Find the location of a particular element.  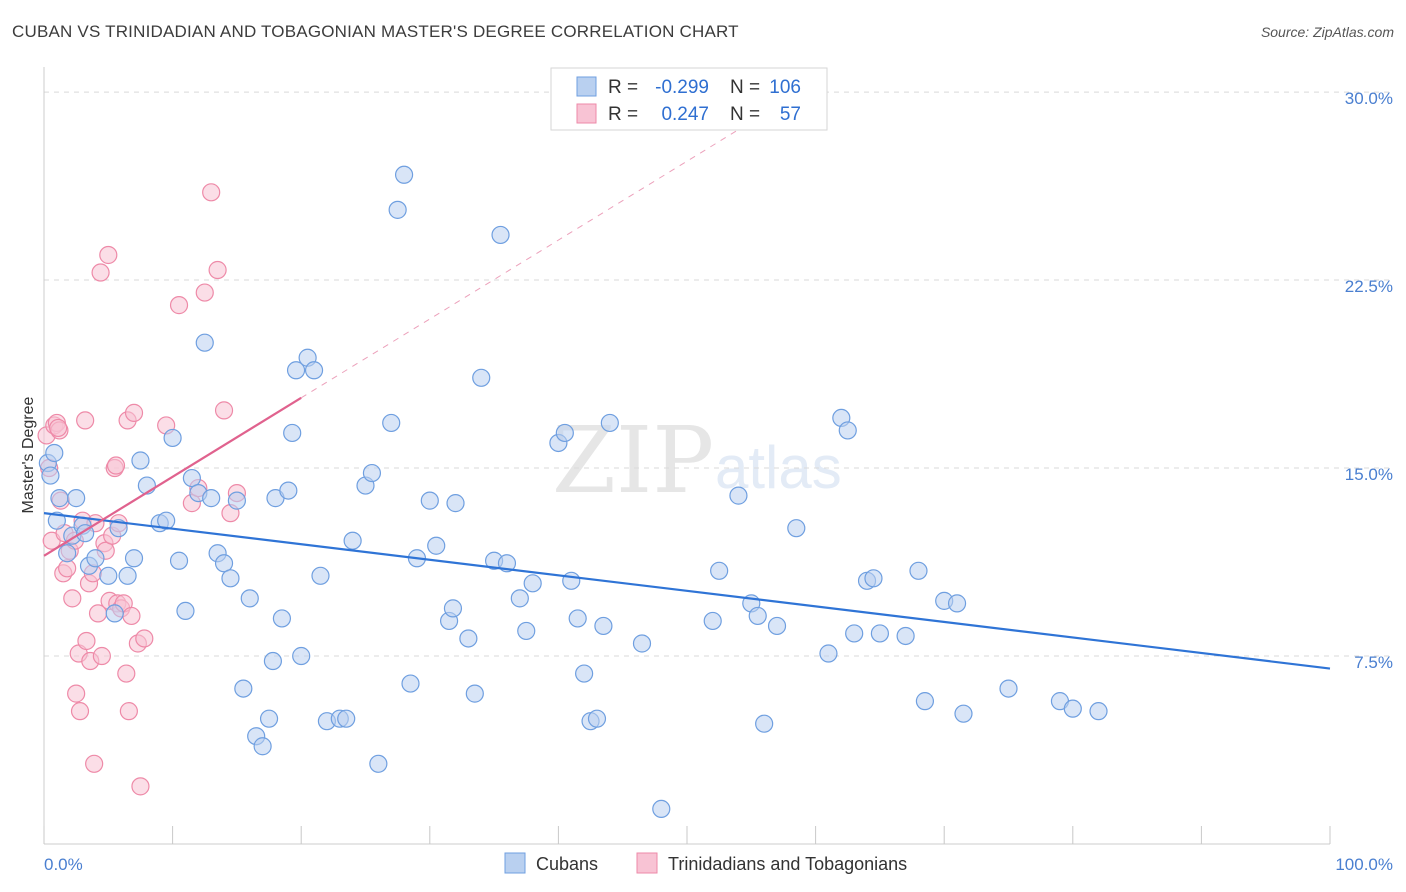

bottom-legend-cubans-swatch is located at coordinates (515, 863).